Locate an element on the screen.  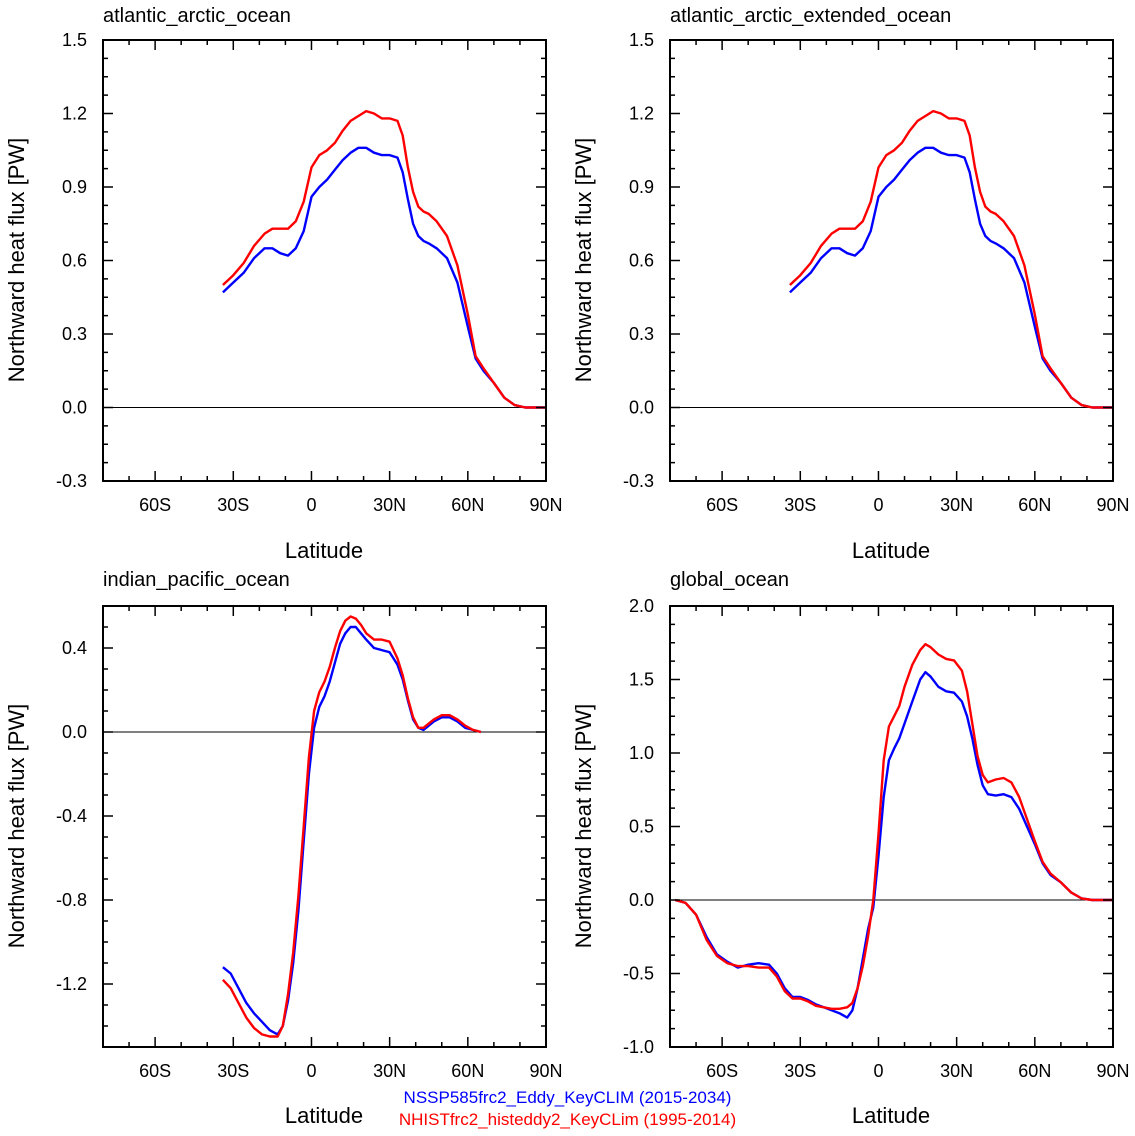
legend-hist: NHISTfrc2_histeddy2_KeyCLim (1995-2014) is located at coordinates (567, 1119).